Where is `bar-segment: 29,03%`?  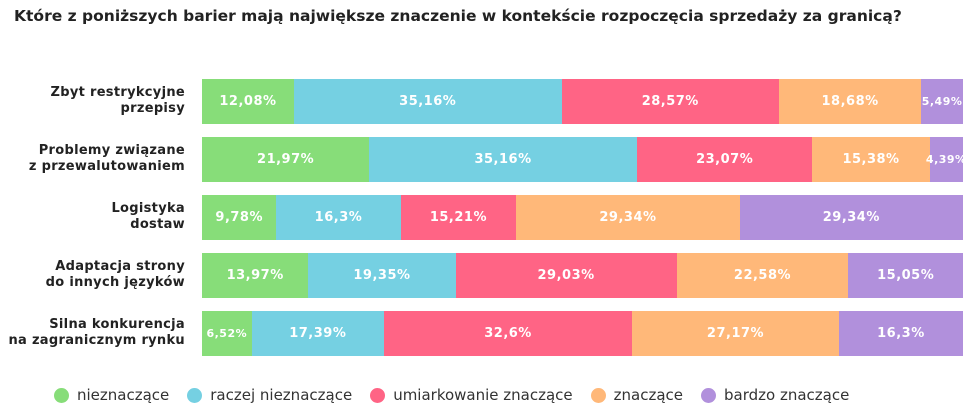 bar-segment: 29,03% is located at coordinates (566, 275).